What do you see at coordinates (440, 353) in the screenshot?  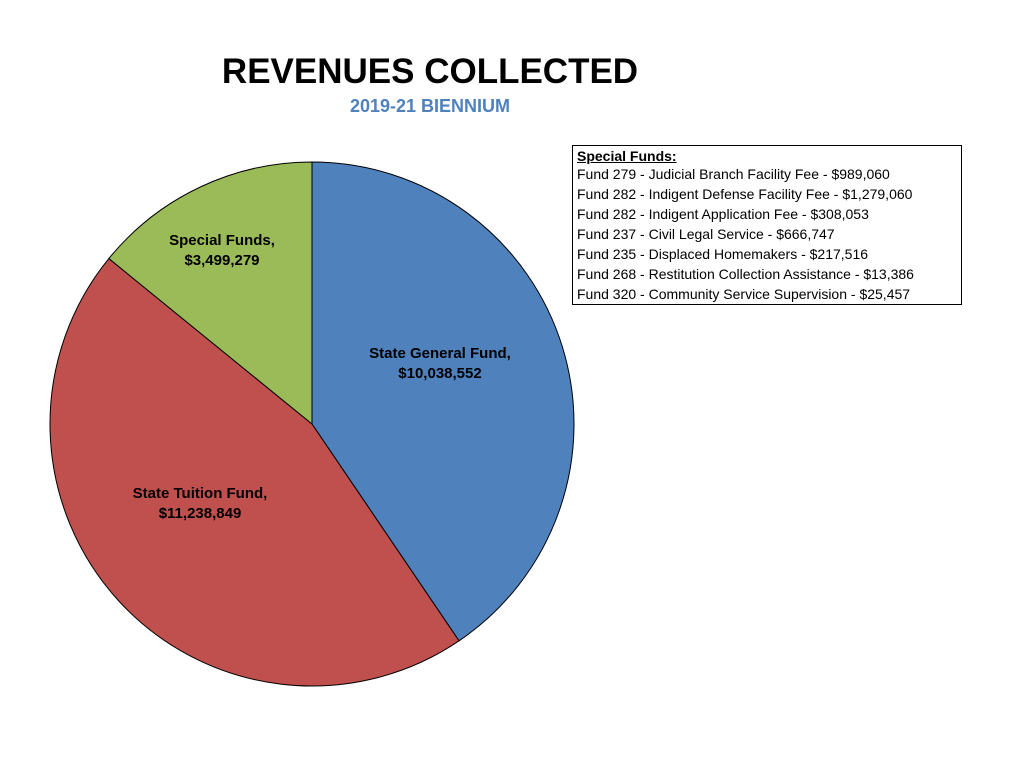 I see `slice-label: State General Fund,` at bounding box center [440, 353].